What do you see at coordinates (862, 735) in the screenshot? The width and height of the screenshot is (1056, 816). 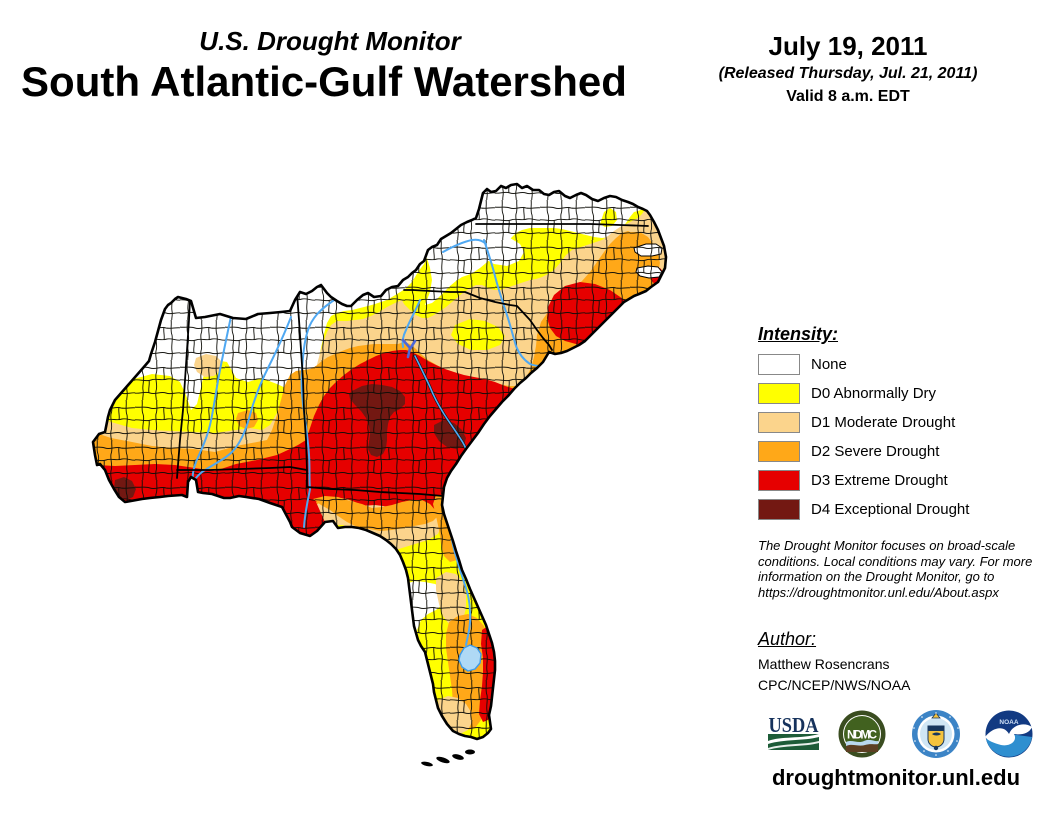 I see `svg-text: NDMC` at bounding box center [862, 735].